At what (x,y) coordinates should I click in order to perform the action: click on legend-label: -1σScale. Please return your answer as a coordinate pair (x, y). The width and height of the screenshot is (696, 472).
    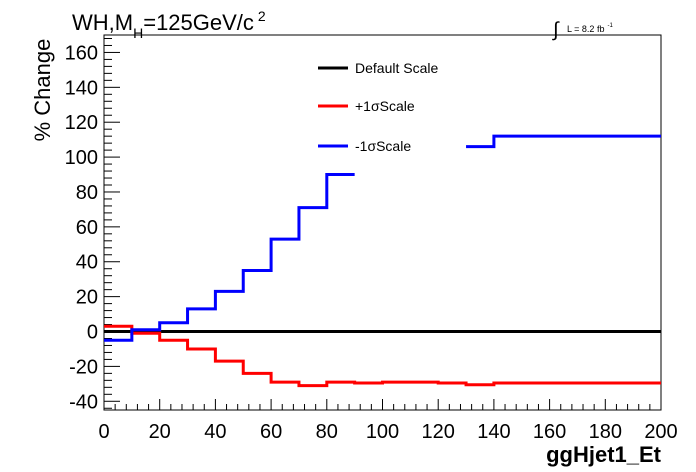
    Looking at the image, I should click on (383, 146).